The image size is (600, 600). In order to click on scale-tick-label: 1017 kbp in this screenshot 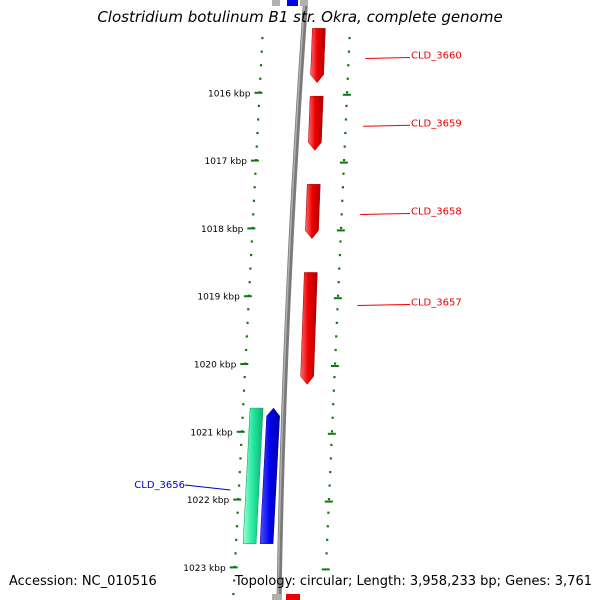, I will do `click(226, 162)`.